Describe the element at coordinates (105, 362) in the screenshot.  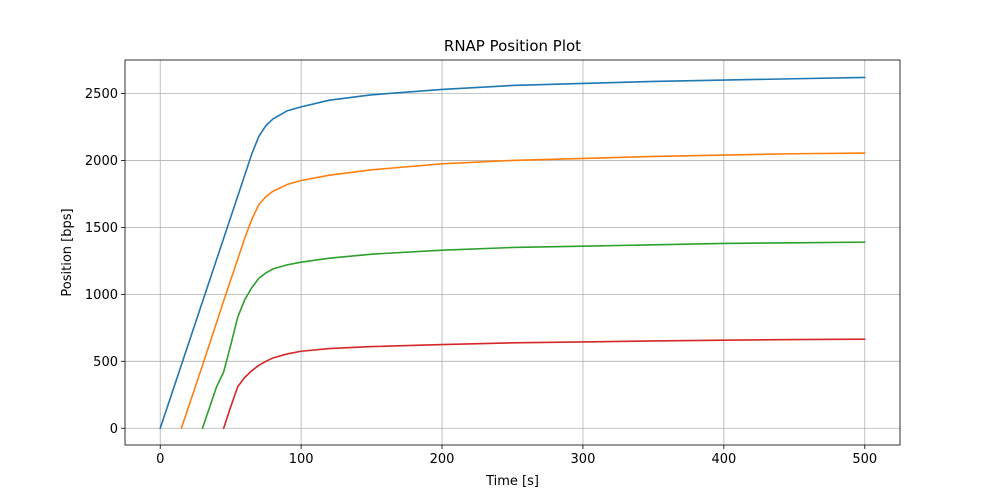
I see `y-tick-label: 500` at that location.